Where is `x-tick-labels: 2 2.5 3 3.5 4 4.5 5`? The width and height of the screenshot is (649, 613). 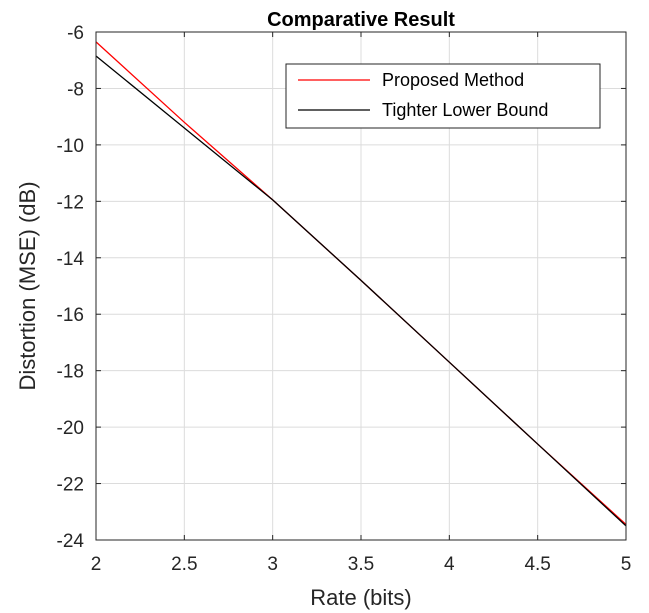 x-tick-labels: 2 2.5 3 3.5 4 4.5 5 is located at coordinates (361, 564).